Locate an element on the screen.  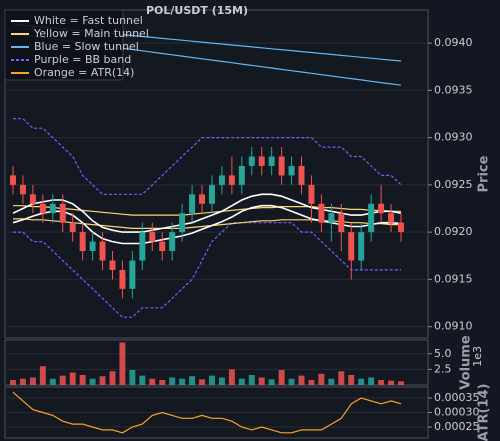
y-tick-label: 0.0940 is located at coordinates (453, 42).